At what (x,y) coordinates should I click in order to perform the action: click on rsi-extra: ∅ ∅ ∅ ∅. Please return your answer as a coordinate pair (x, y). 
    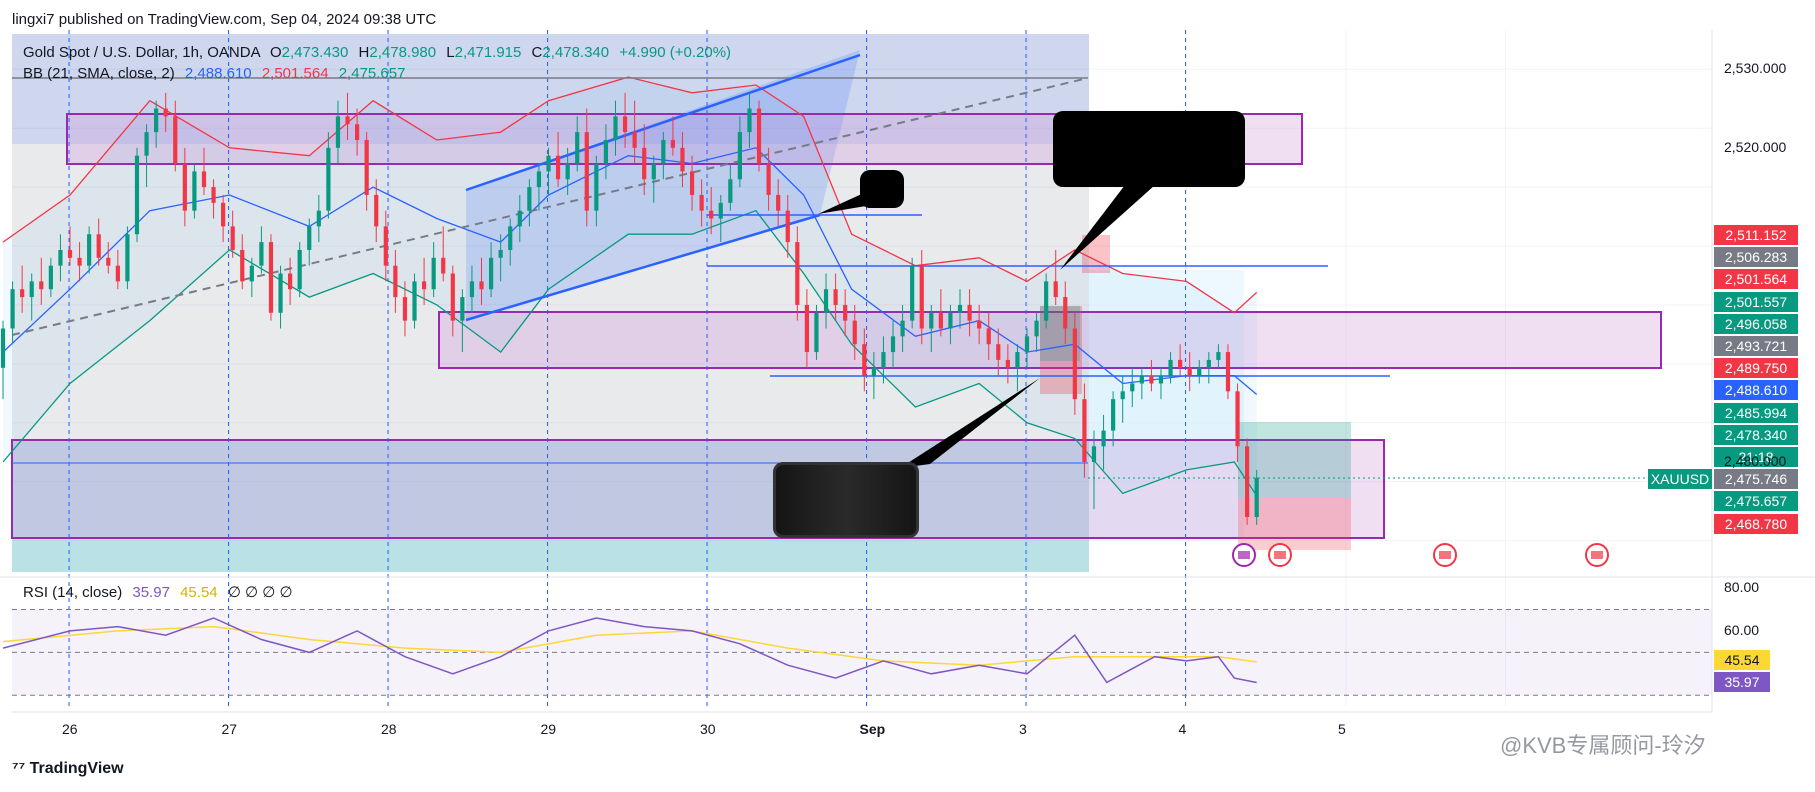
    Looking at the image, I should click on (260, 592).